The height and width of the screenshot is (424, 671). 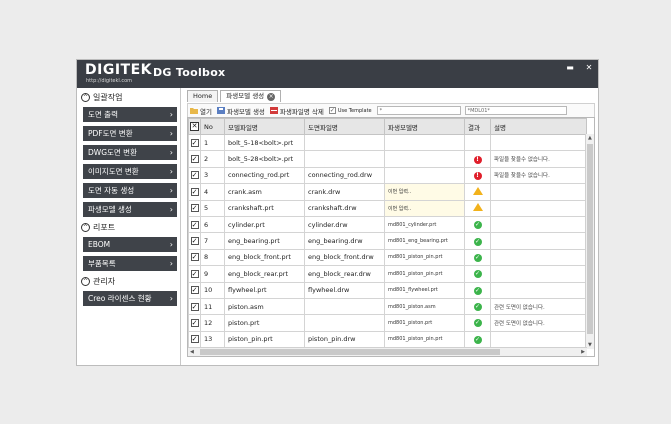 What do you see at coordinates (130, 298) in the screenshot?
I see `sidebar-item-creo-license: Creo 라이센스 현황 ›` at bounding box center [130, 298].